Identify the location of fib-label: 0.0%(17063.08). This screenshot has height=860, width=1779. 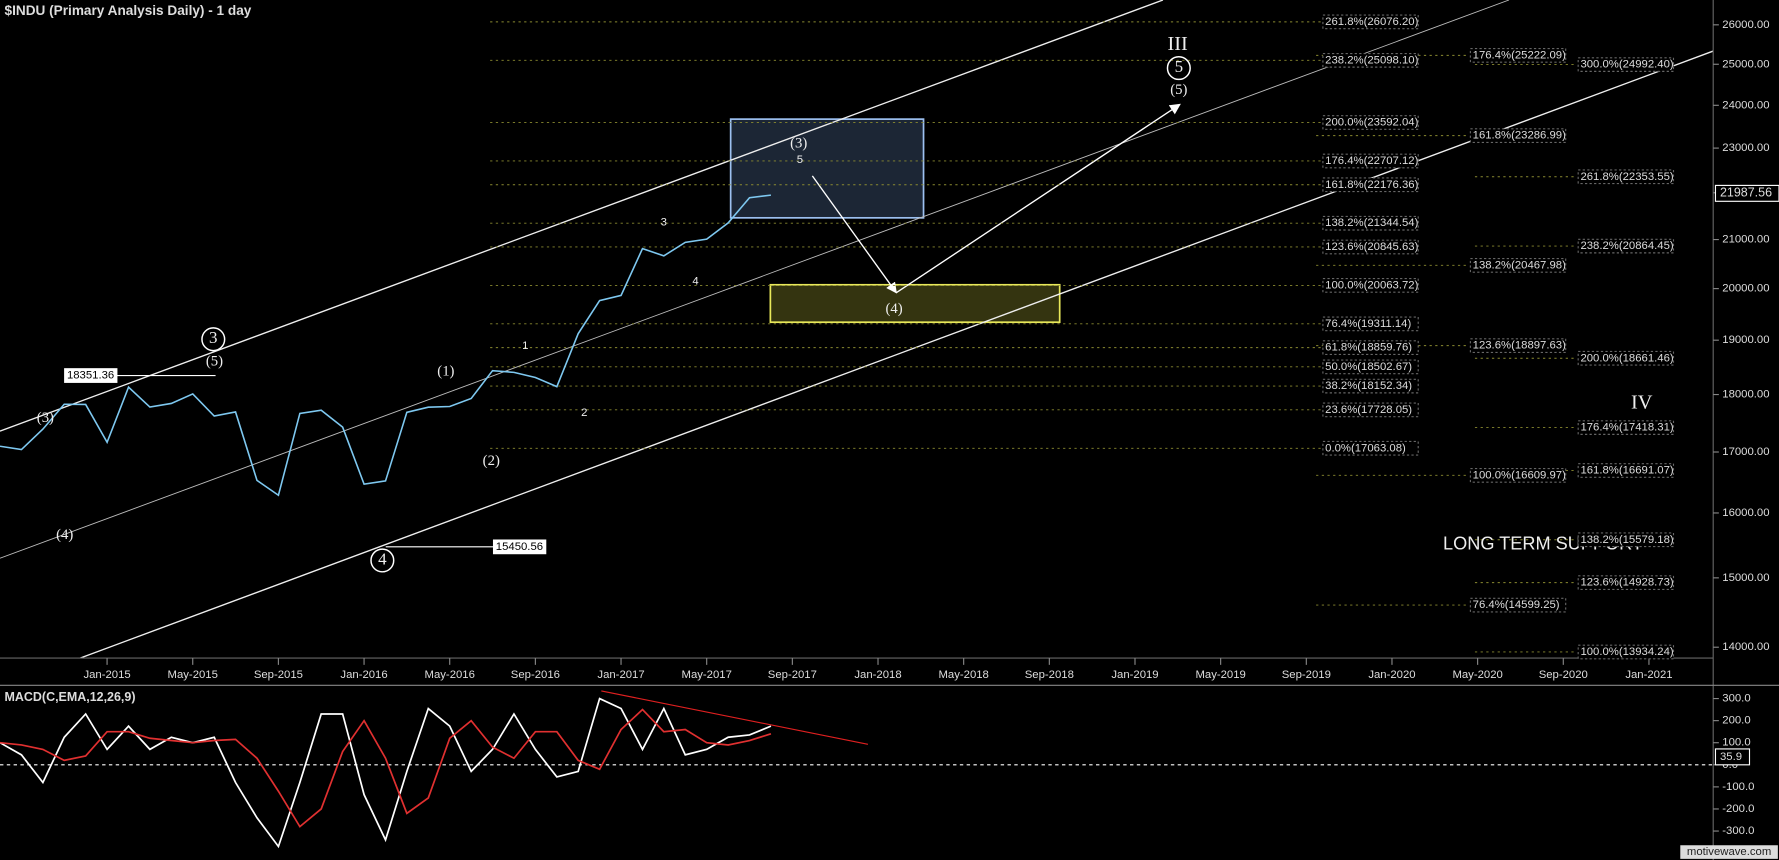
(1365, 448).